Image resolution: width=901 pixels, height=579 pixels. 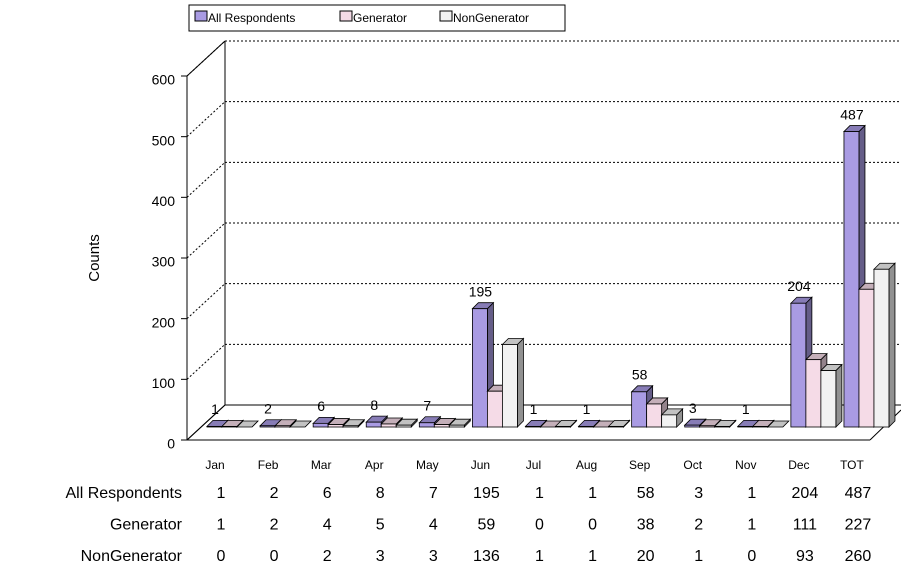 I want to click on legend-label: Generator, so click(x=380, y=18).